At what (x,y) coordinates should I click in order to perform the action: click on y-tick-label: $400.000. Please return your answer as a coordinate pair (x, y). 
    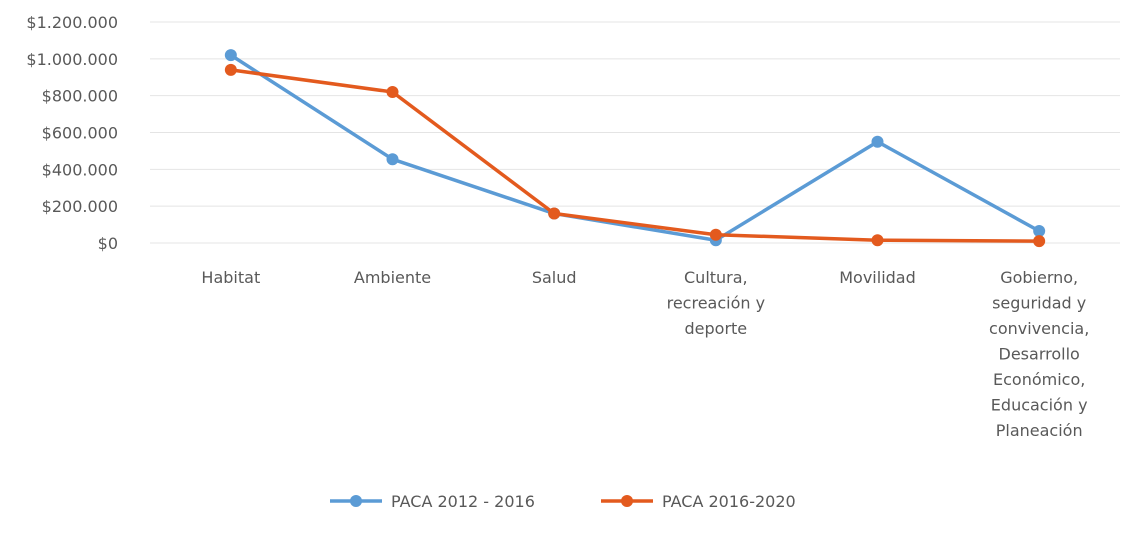
    Looking at the image, I should click on (80, 169).